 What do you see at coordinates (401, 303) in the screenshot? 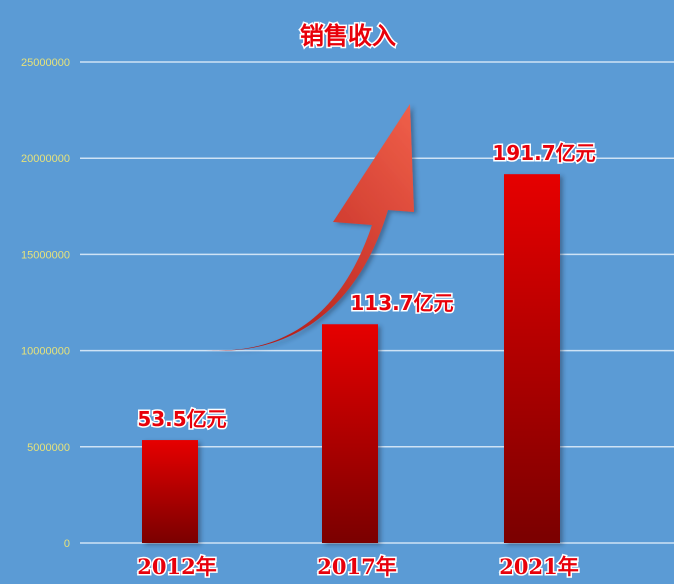
I see `data-label: 113.7亿元` at bounding box center [401, 303].